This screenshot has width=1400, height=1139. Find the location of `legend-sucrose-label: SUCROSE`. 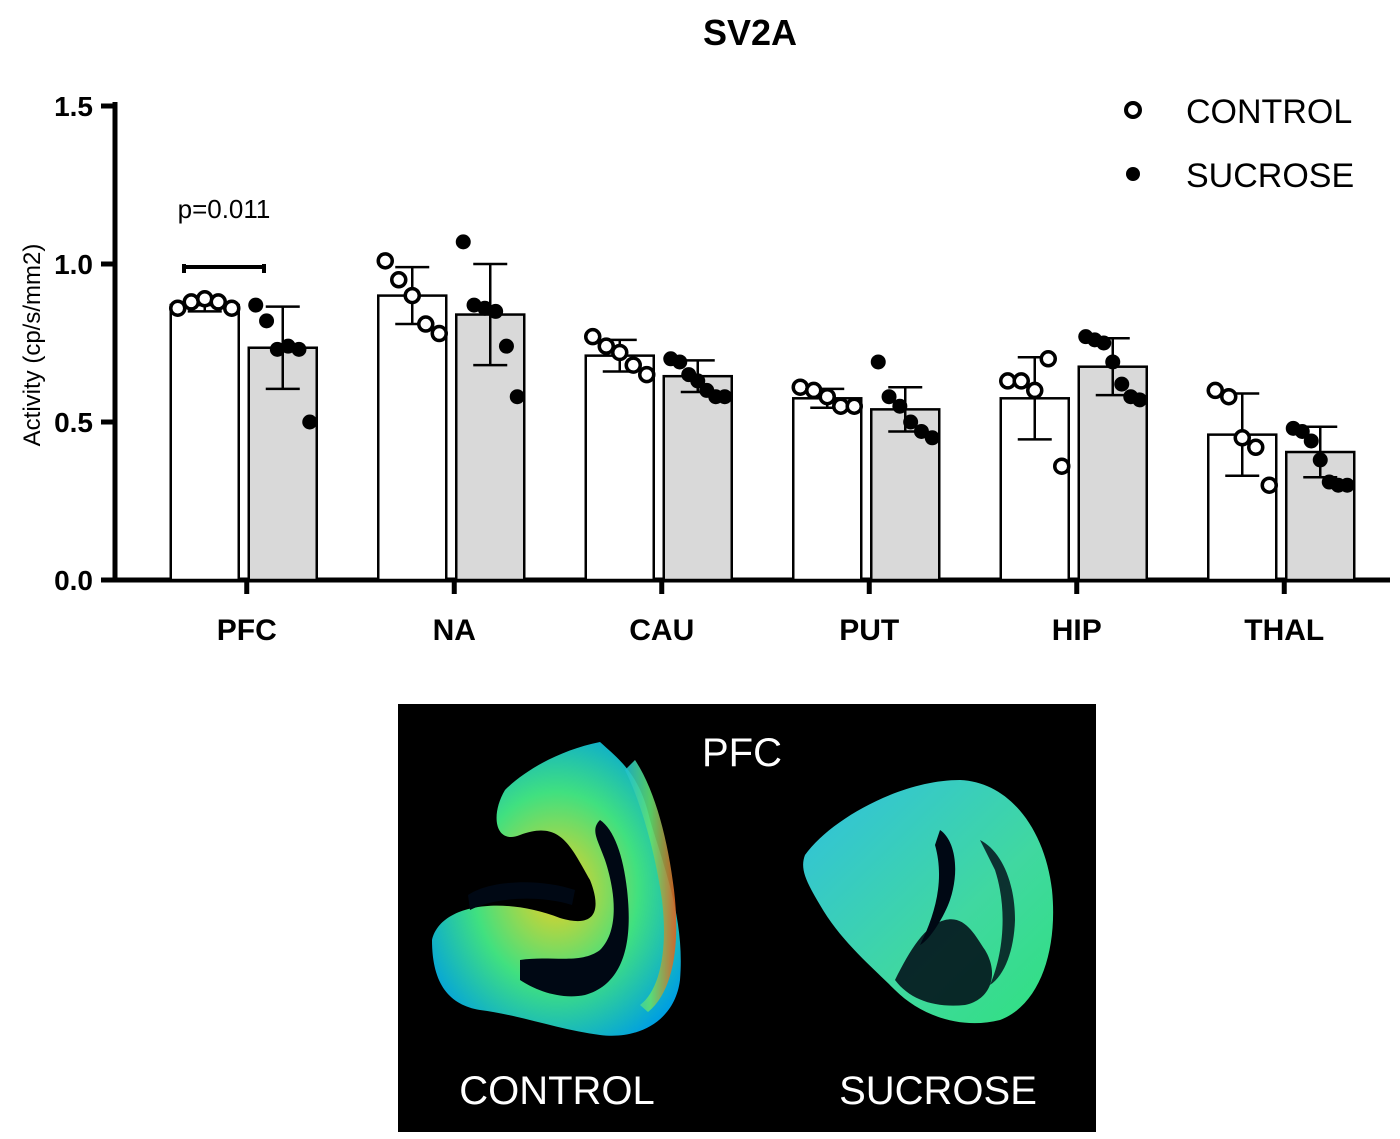

legend-sucrose-label: SUCROSE is located at coordinates (1270, 176).